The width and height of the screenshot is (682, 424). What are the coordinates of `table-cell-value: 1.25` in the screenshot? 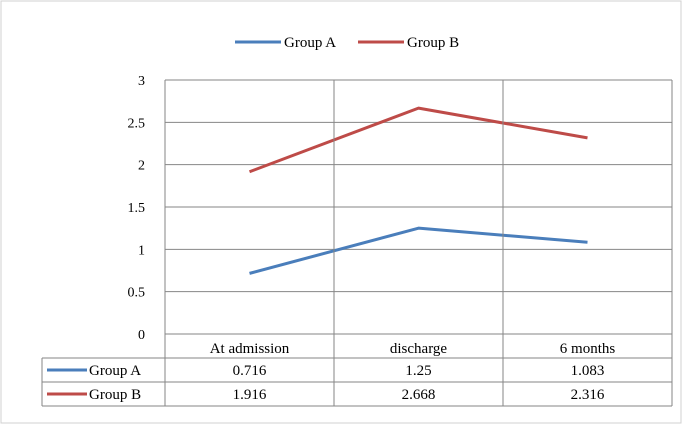 It's located at (418, 371).